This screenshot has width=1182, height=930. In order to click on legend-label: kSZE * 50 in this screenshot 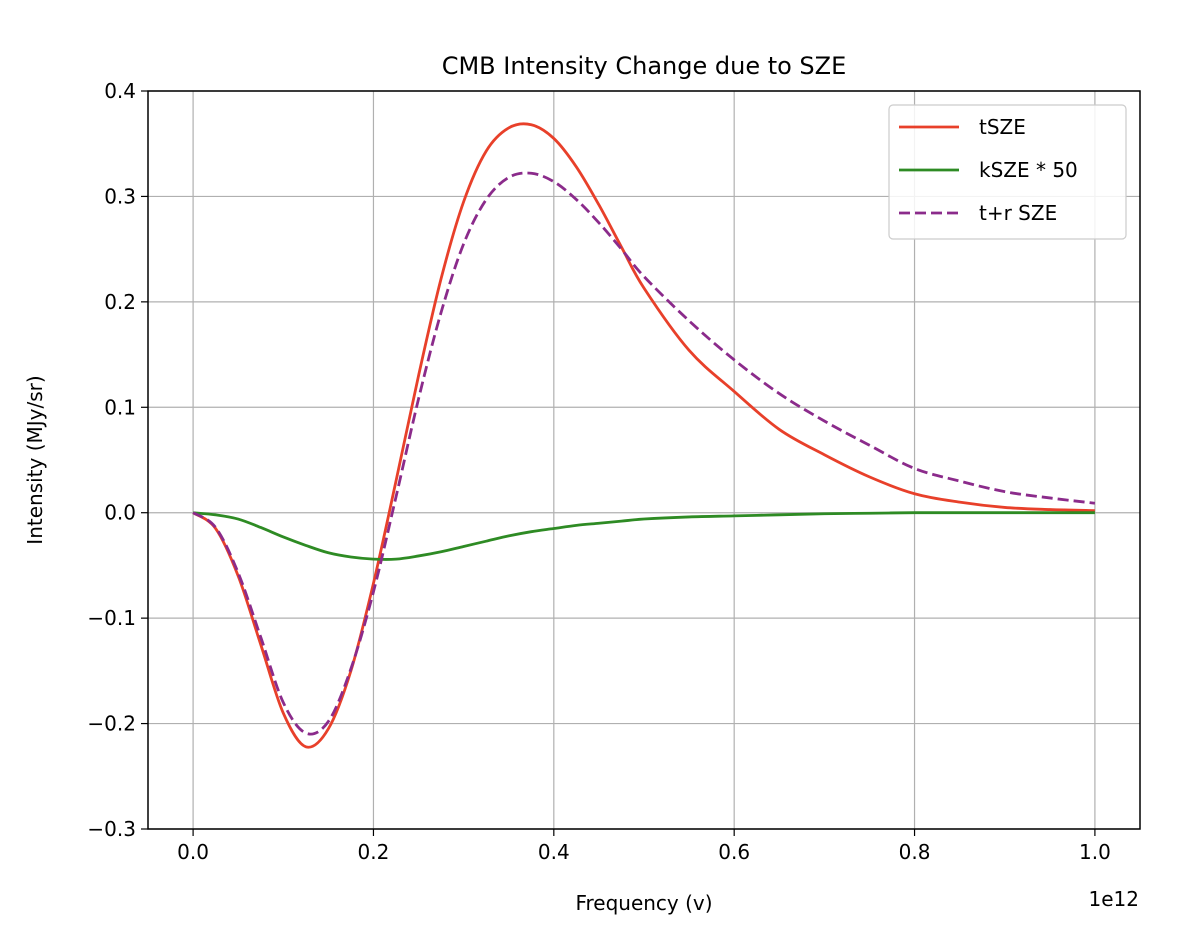, I will do `click(1028, 170)`.